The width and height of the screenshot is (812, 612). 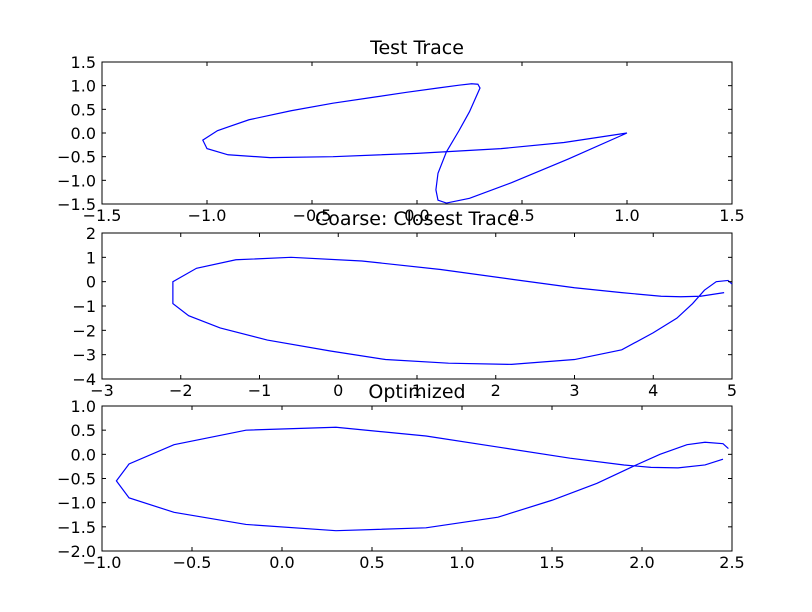 What do you see at coordinates (641, 562) in the screenshot?
I see `x-tick-label: 2.0` at bounding box center [641, 562].